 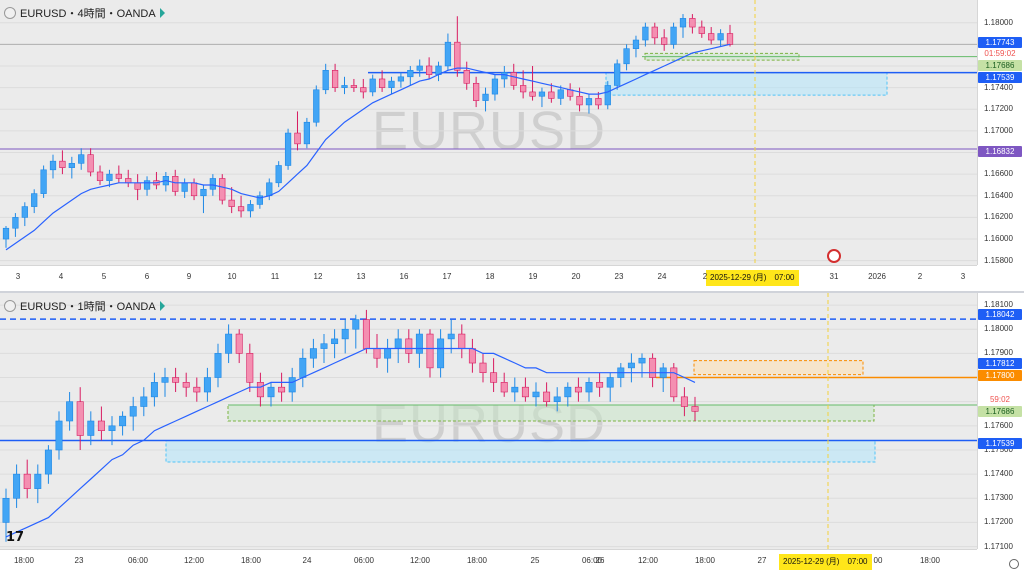 I want to click on time-tick-label: 23, so click(x=79, y=560).